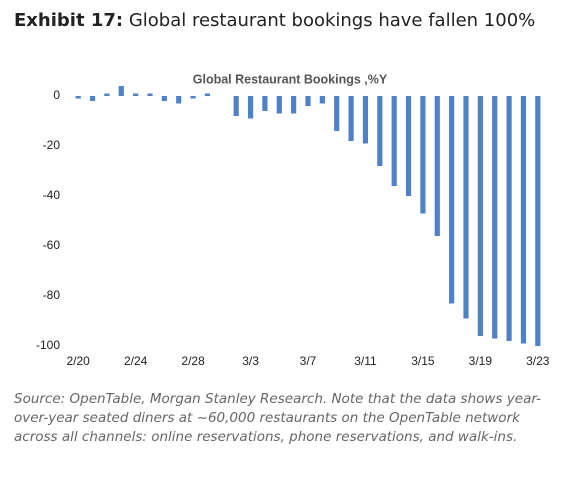 The width and height of the screenshot is (569, 489). Describe the element at coordinates (52, 245) in the screenshot. I see `y-tick-label: -60` at that location.